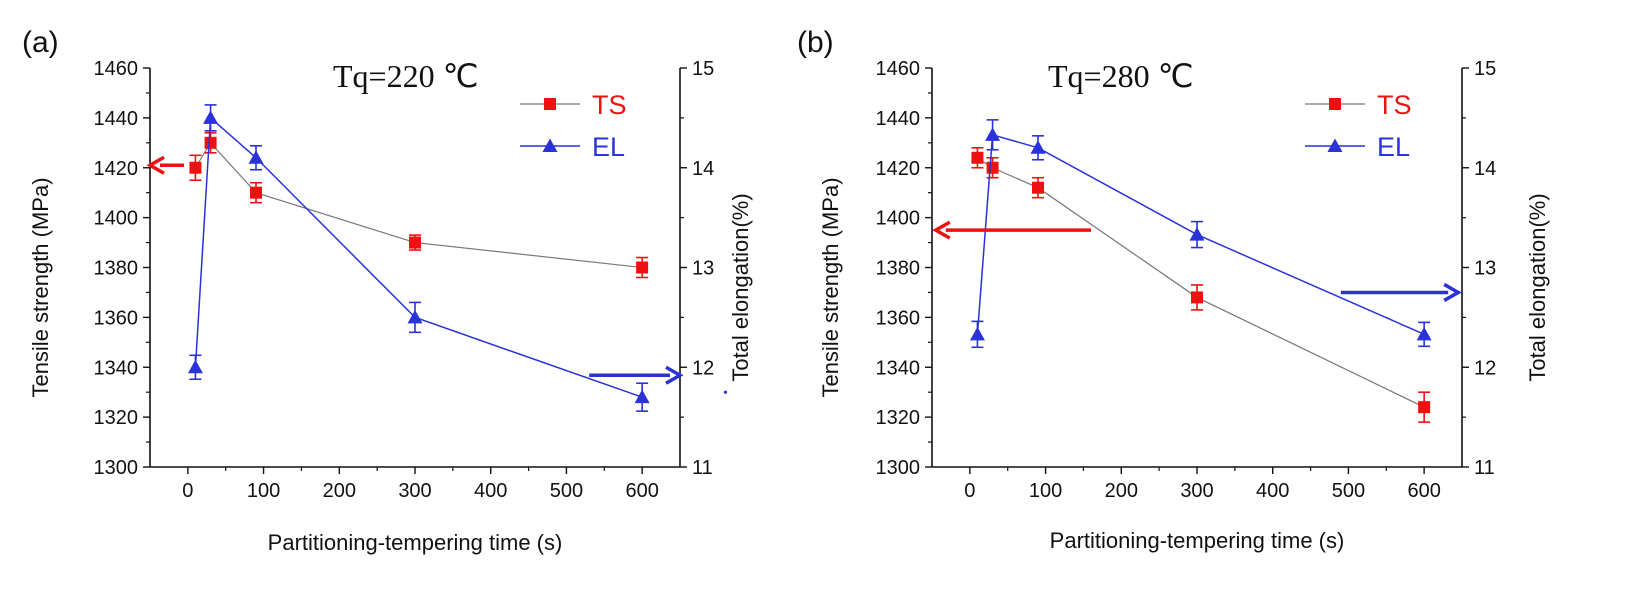 The width and height of the screenshot is (1638, 598). Describe the element at coordinates (815, 42) in the screenshot. I see `panel-label: (b)` at that location.